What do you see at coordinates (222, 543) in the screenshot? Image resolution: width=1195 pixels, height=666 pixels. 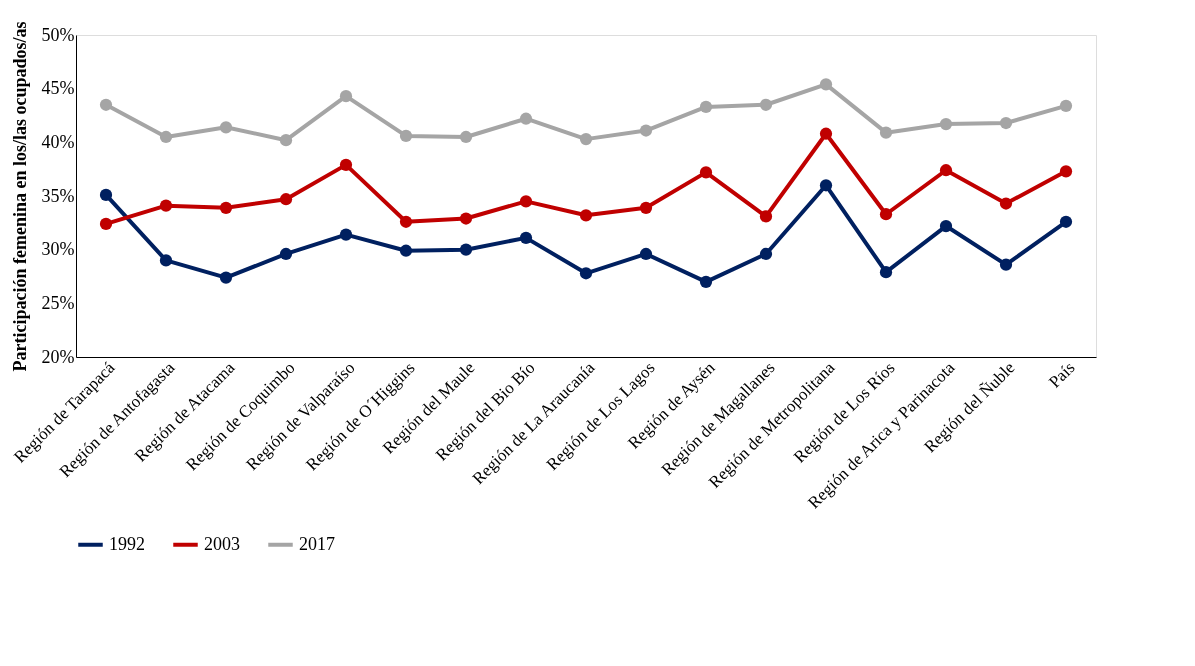 I see `legend-label: 2003` at bounding box center [222, 543].